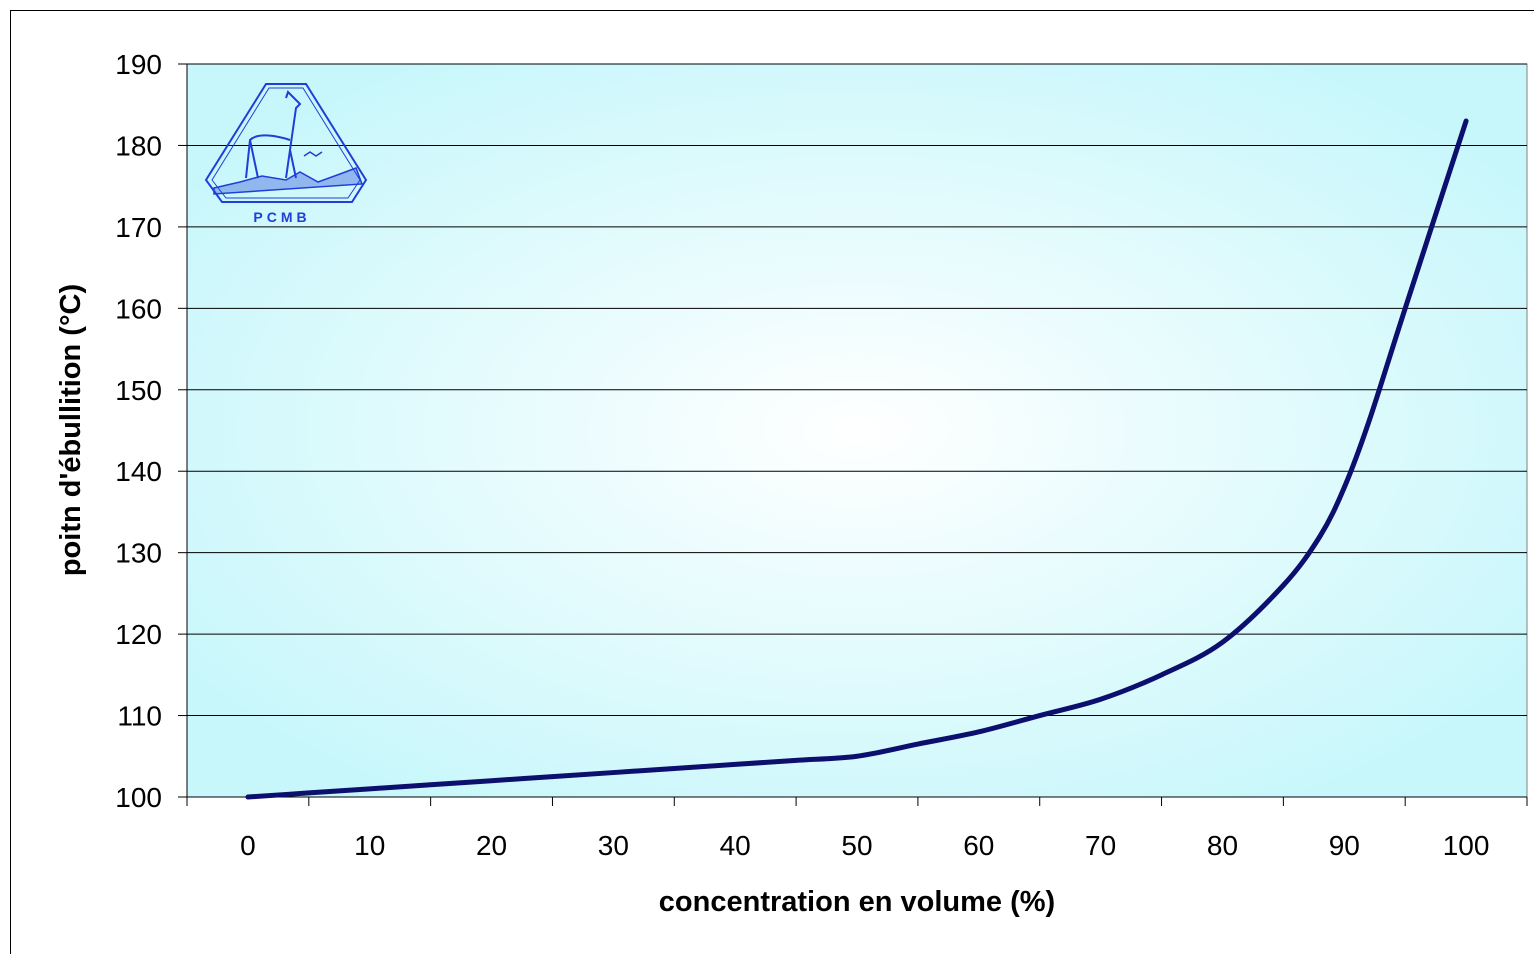 Image resolution: width=1534 pixels, height=954 pixels. I want to click on x-tick-label: 100, so click(1466, 845).